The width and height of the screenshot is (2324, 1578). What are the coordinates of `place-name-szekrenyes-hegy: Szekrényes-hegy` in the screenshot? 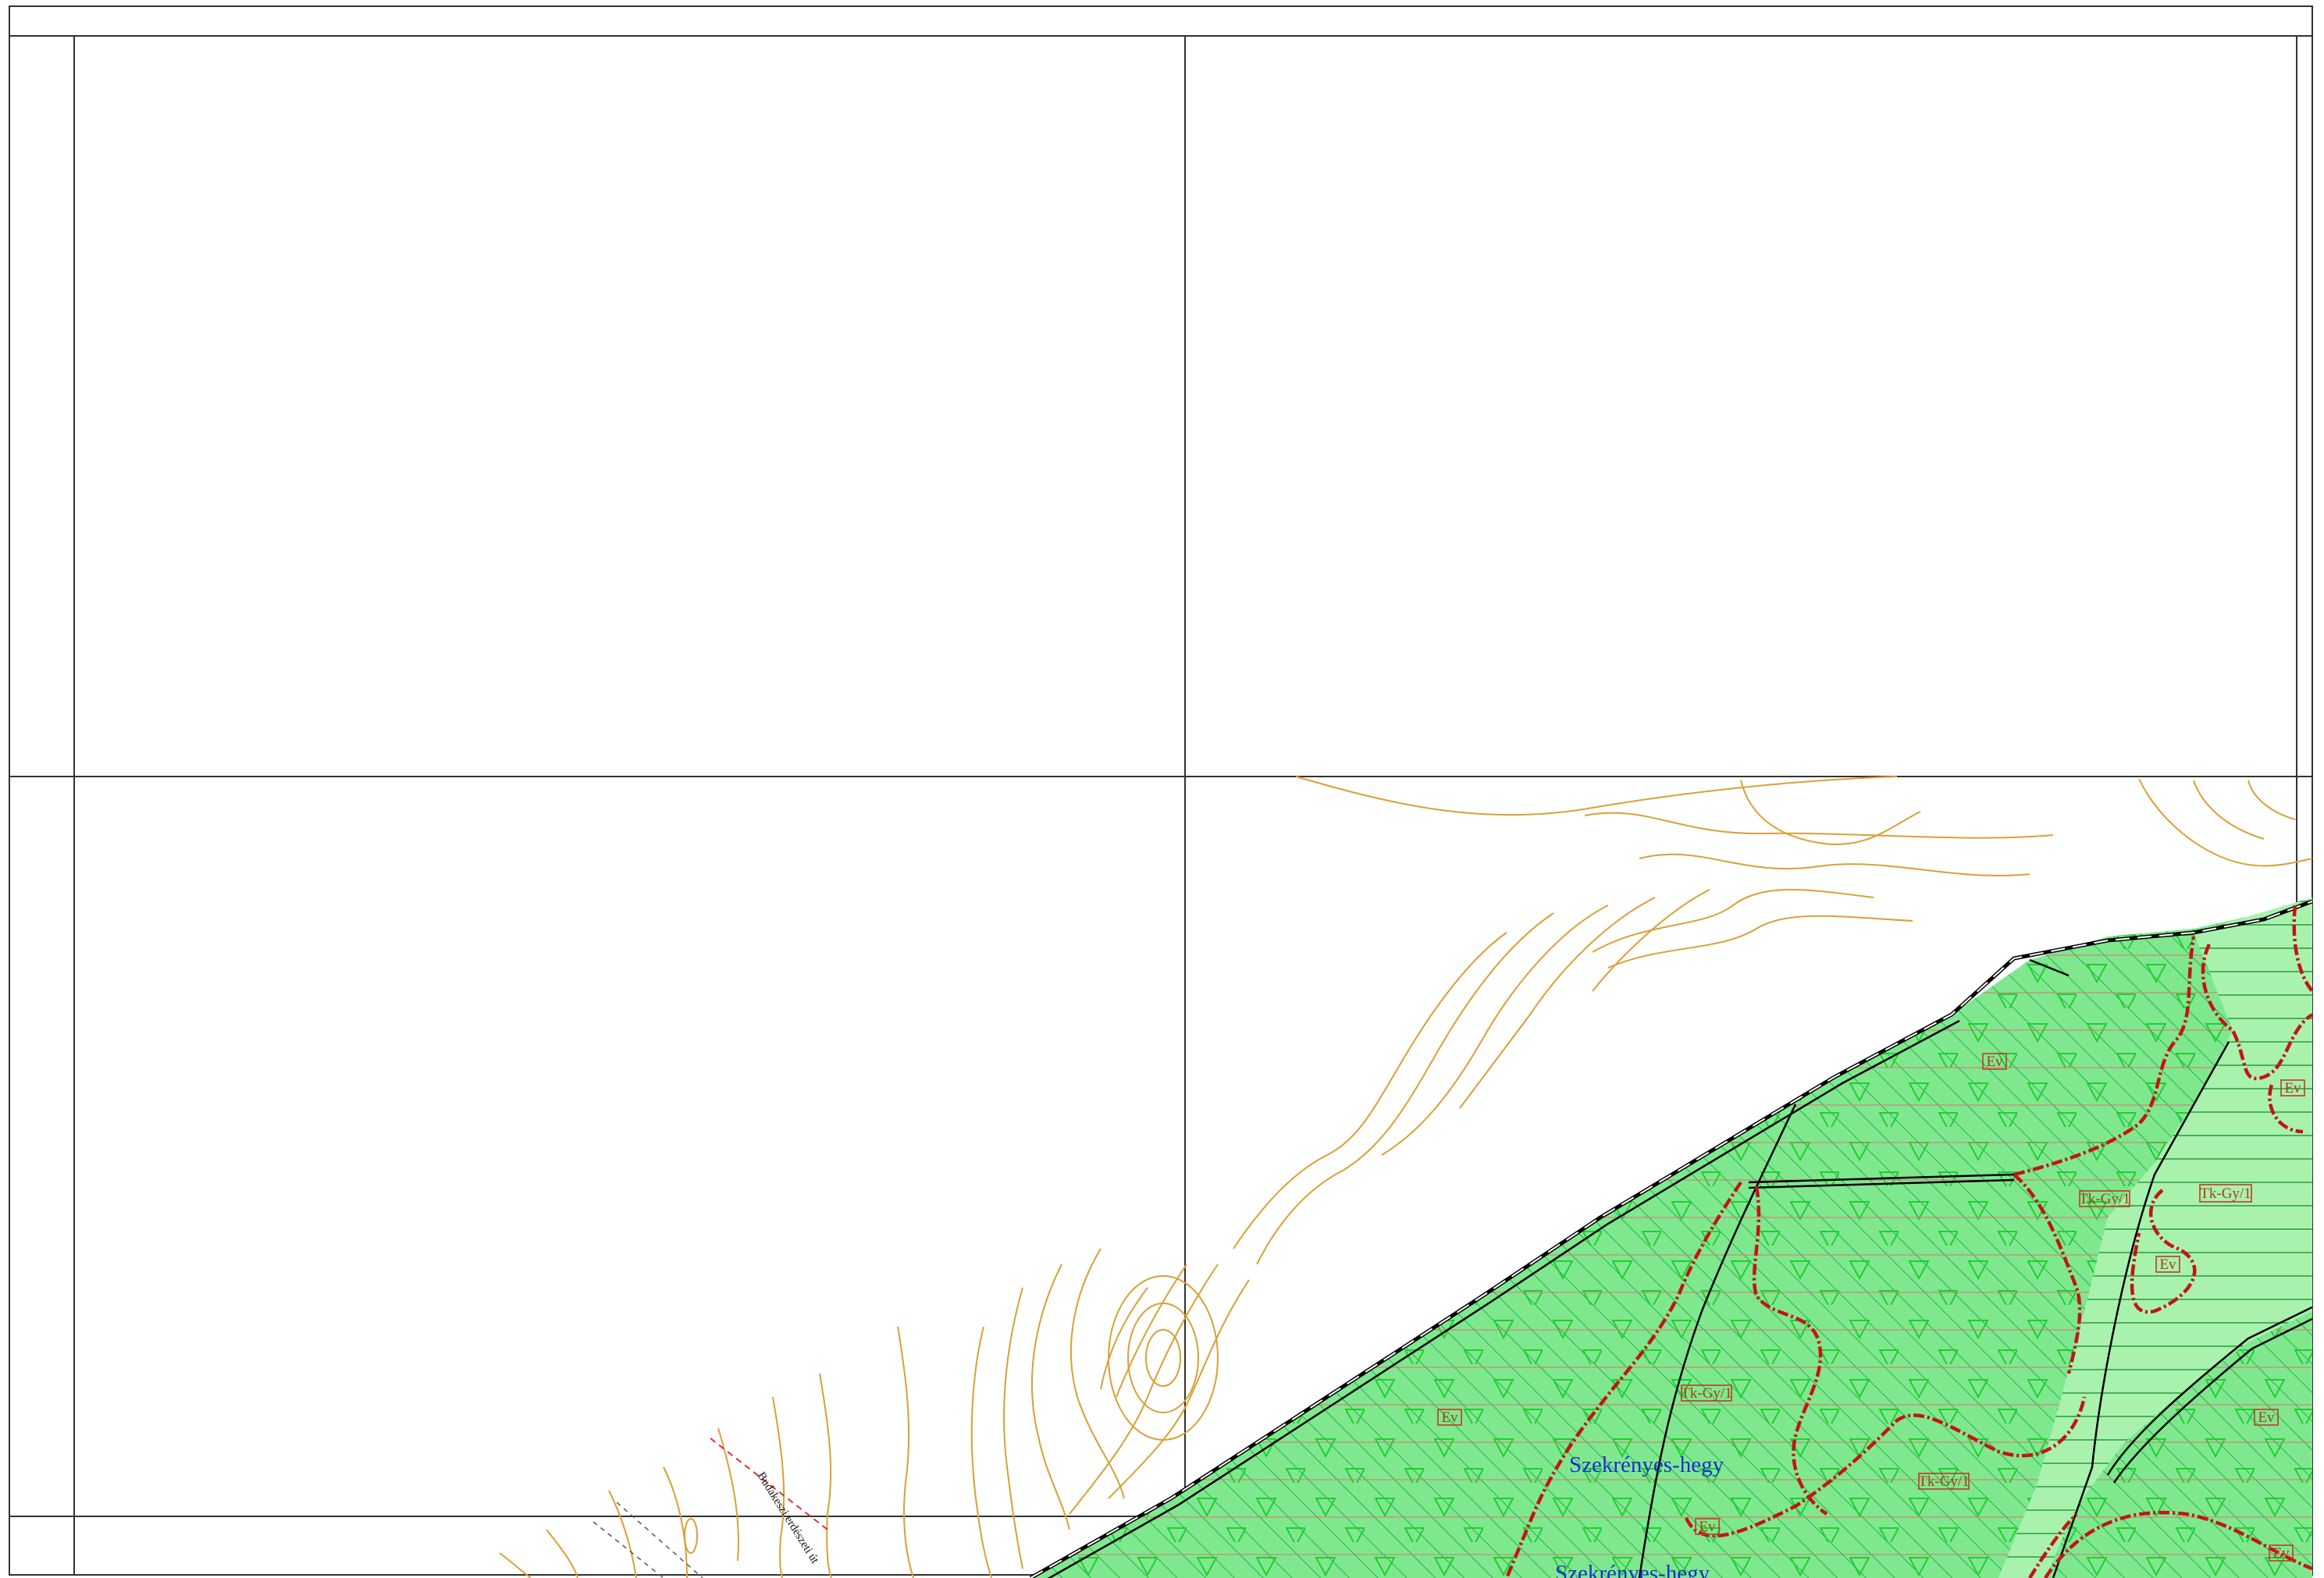 It's located at (1646, 1464).